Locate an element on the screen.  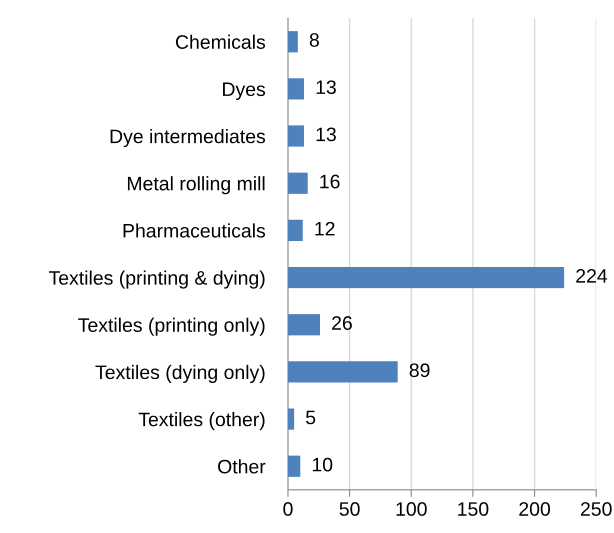
x-tick-label: 0 is located at coordinates (288, 509).